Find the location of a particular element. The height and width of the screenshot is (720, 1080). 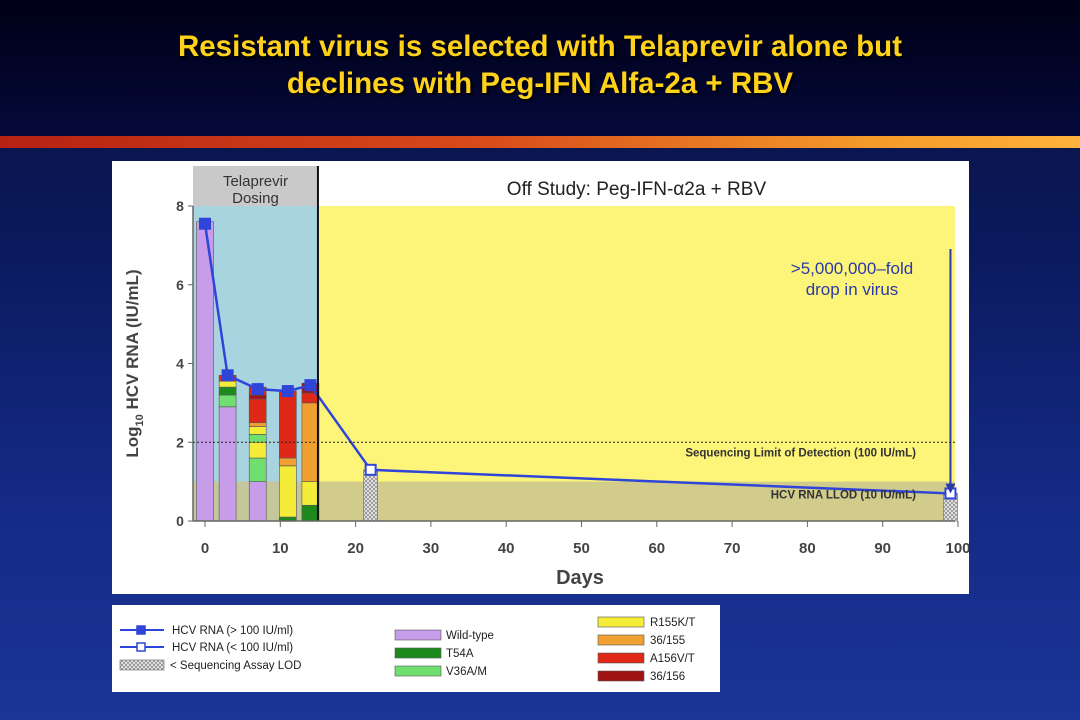

y-axis-label-subscript: 10 is located at coordinates (140, 420).